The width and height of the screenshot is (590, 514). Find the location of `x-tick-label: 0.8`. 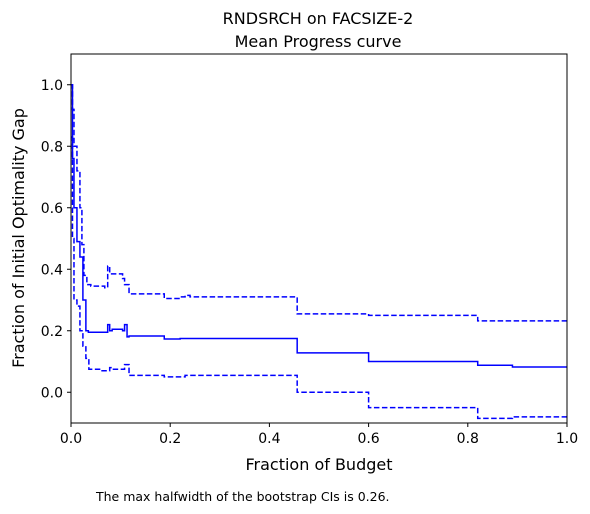

x-tick-label: 0.8 is located at coordinates (468, 439).